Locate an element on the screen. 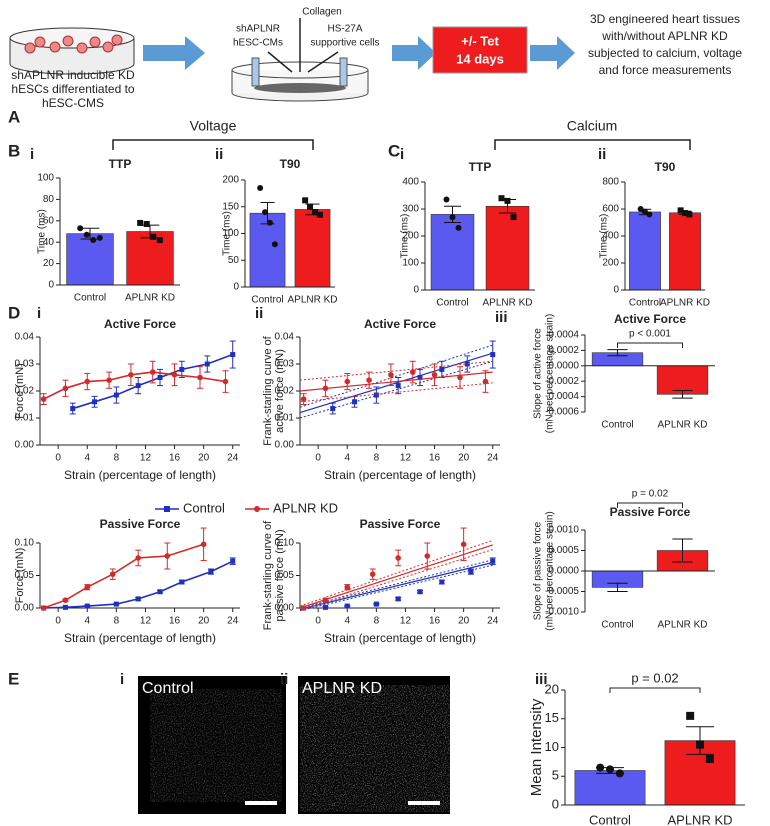  series-line is located at coordinates (153, 381).